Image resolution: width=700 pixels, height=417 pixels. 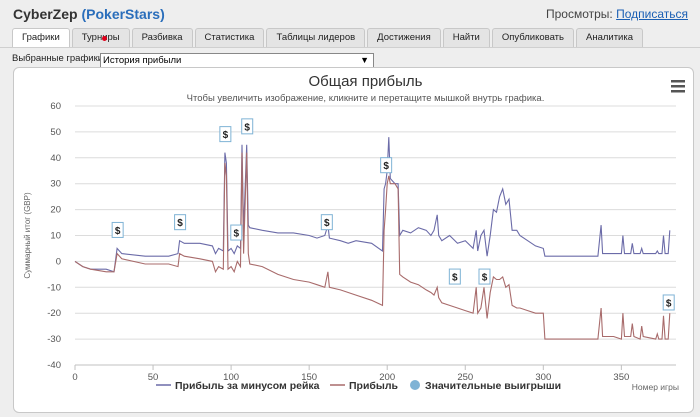 What do you see at coordinates (142, 60) in the screenshot?
I see `graph-select-value: История прибыли` at bounding box center [142, 60].